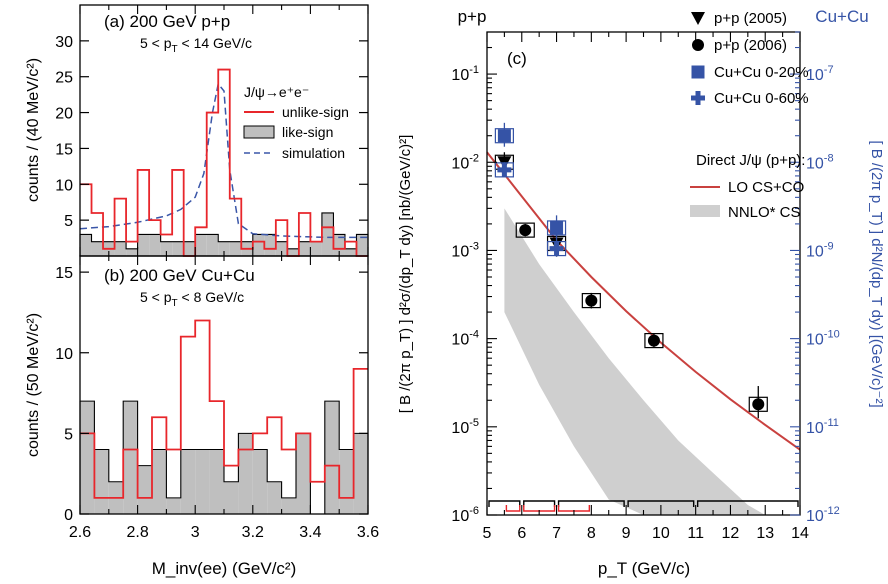  I want to click on y-tick-label: 0, so click(68, 515).